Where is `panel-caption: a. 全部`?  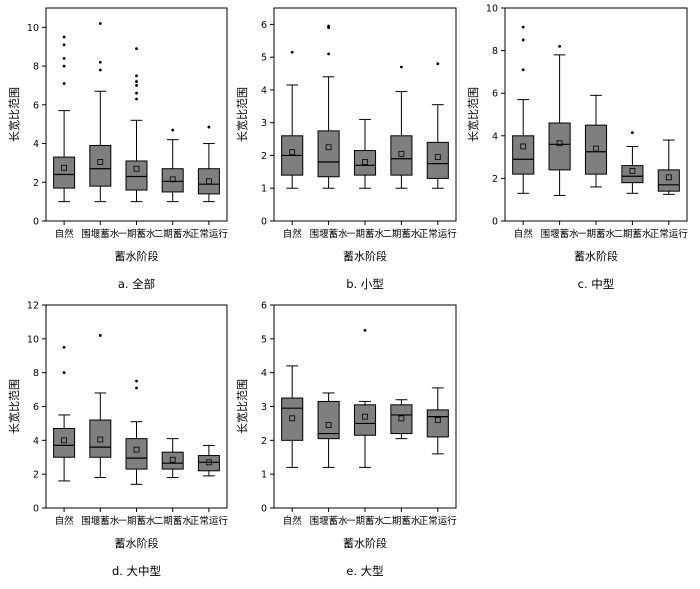
panel-caption: a. 全部 is located at coordinates (136, 284).